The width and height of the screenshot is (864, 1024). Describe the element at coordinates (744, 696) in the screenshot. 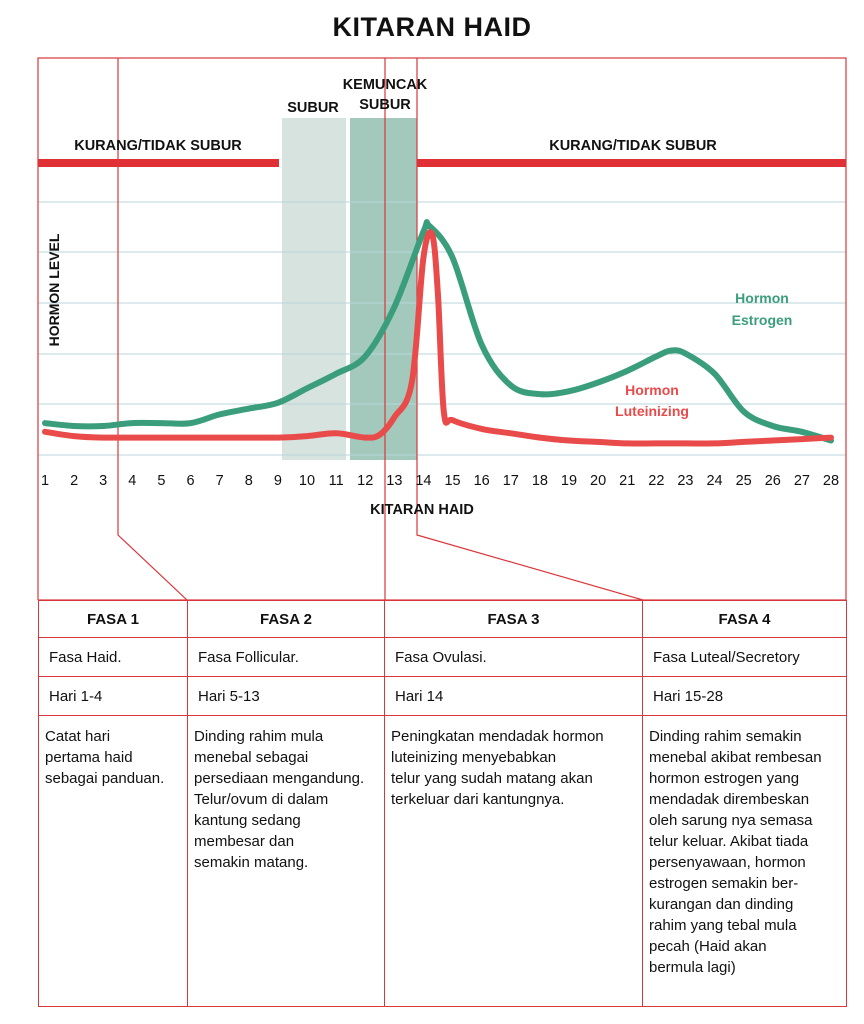

I see `phase-4-days: Hari 15-28` at that location.